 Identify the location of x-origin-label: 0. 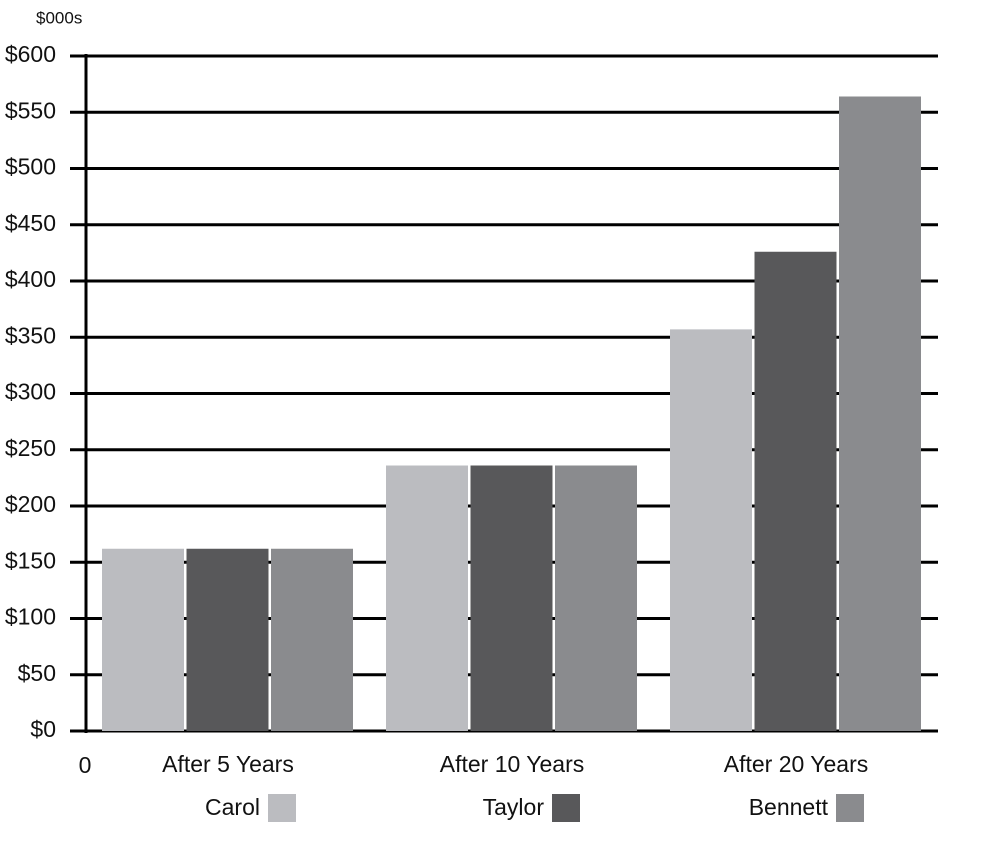
(85, 765).